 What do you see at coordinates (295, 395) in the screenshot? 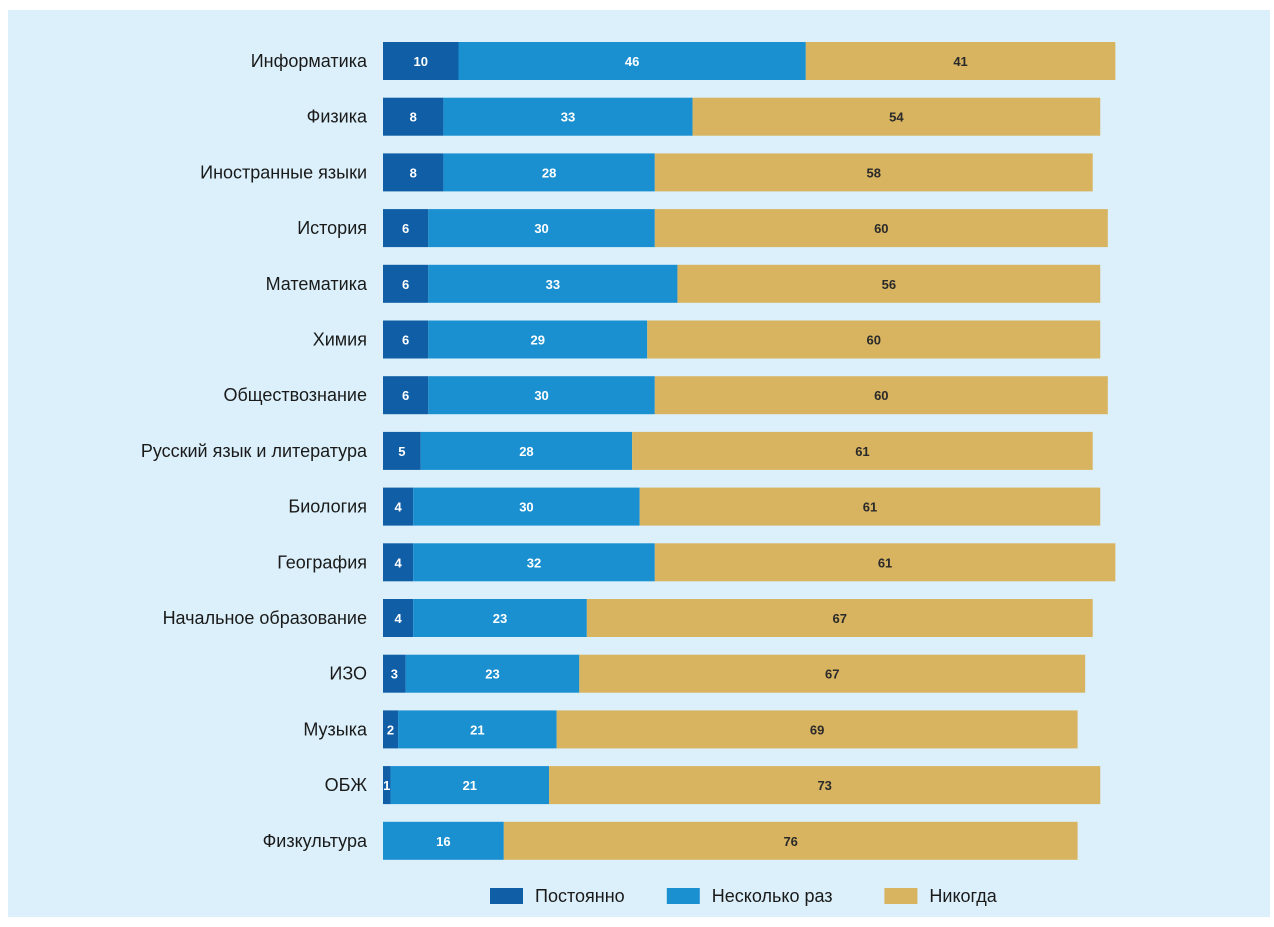
I see `category-label: Обществознание` at bounding box center [295, 395].